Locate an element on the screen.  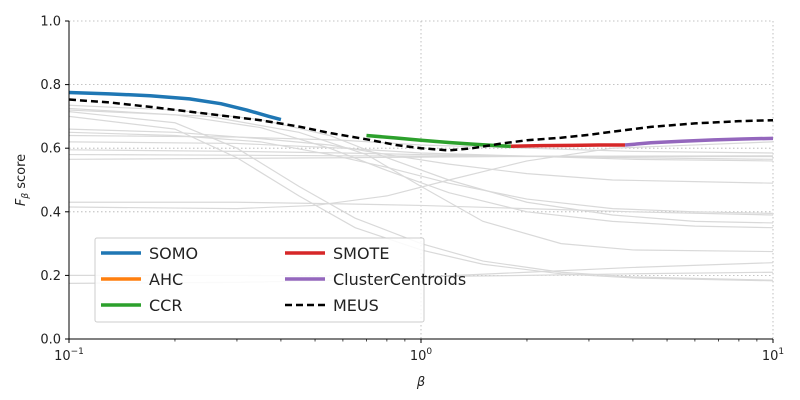
legend-label-smote: SMOTE is located at coordinates (361, 253).